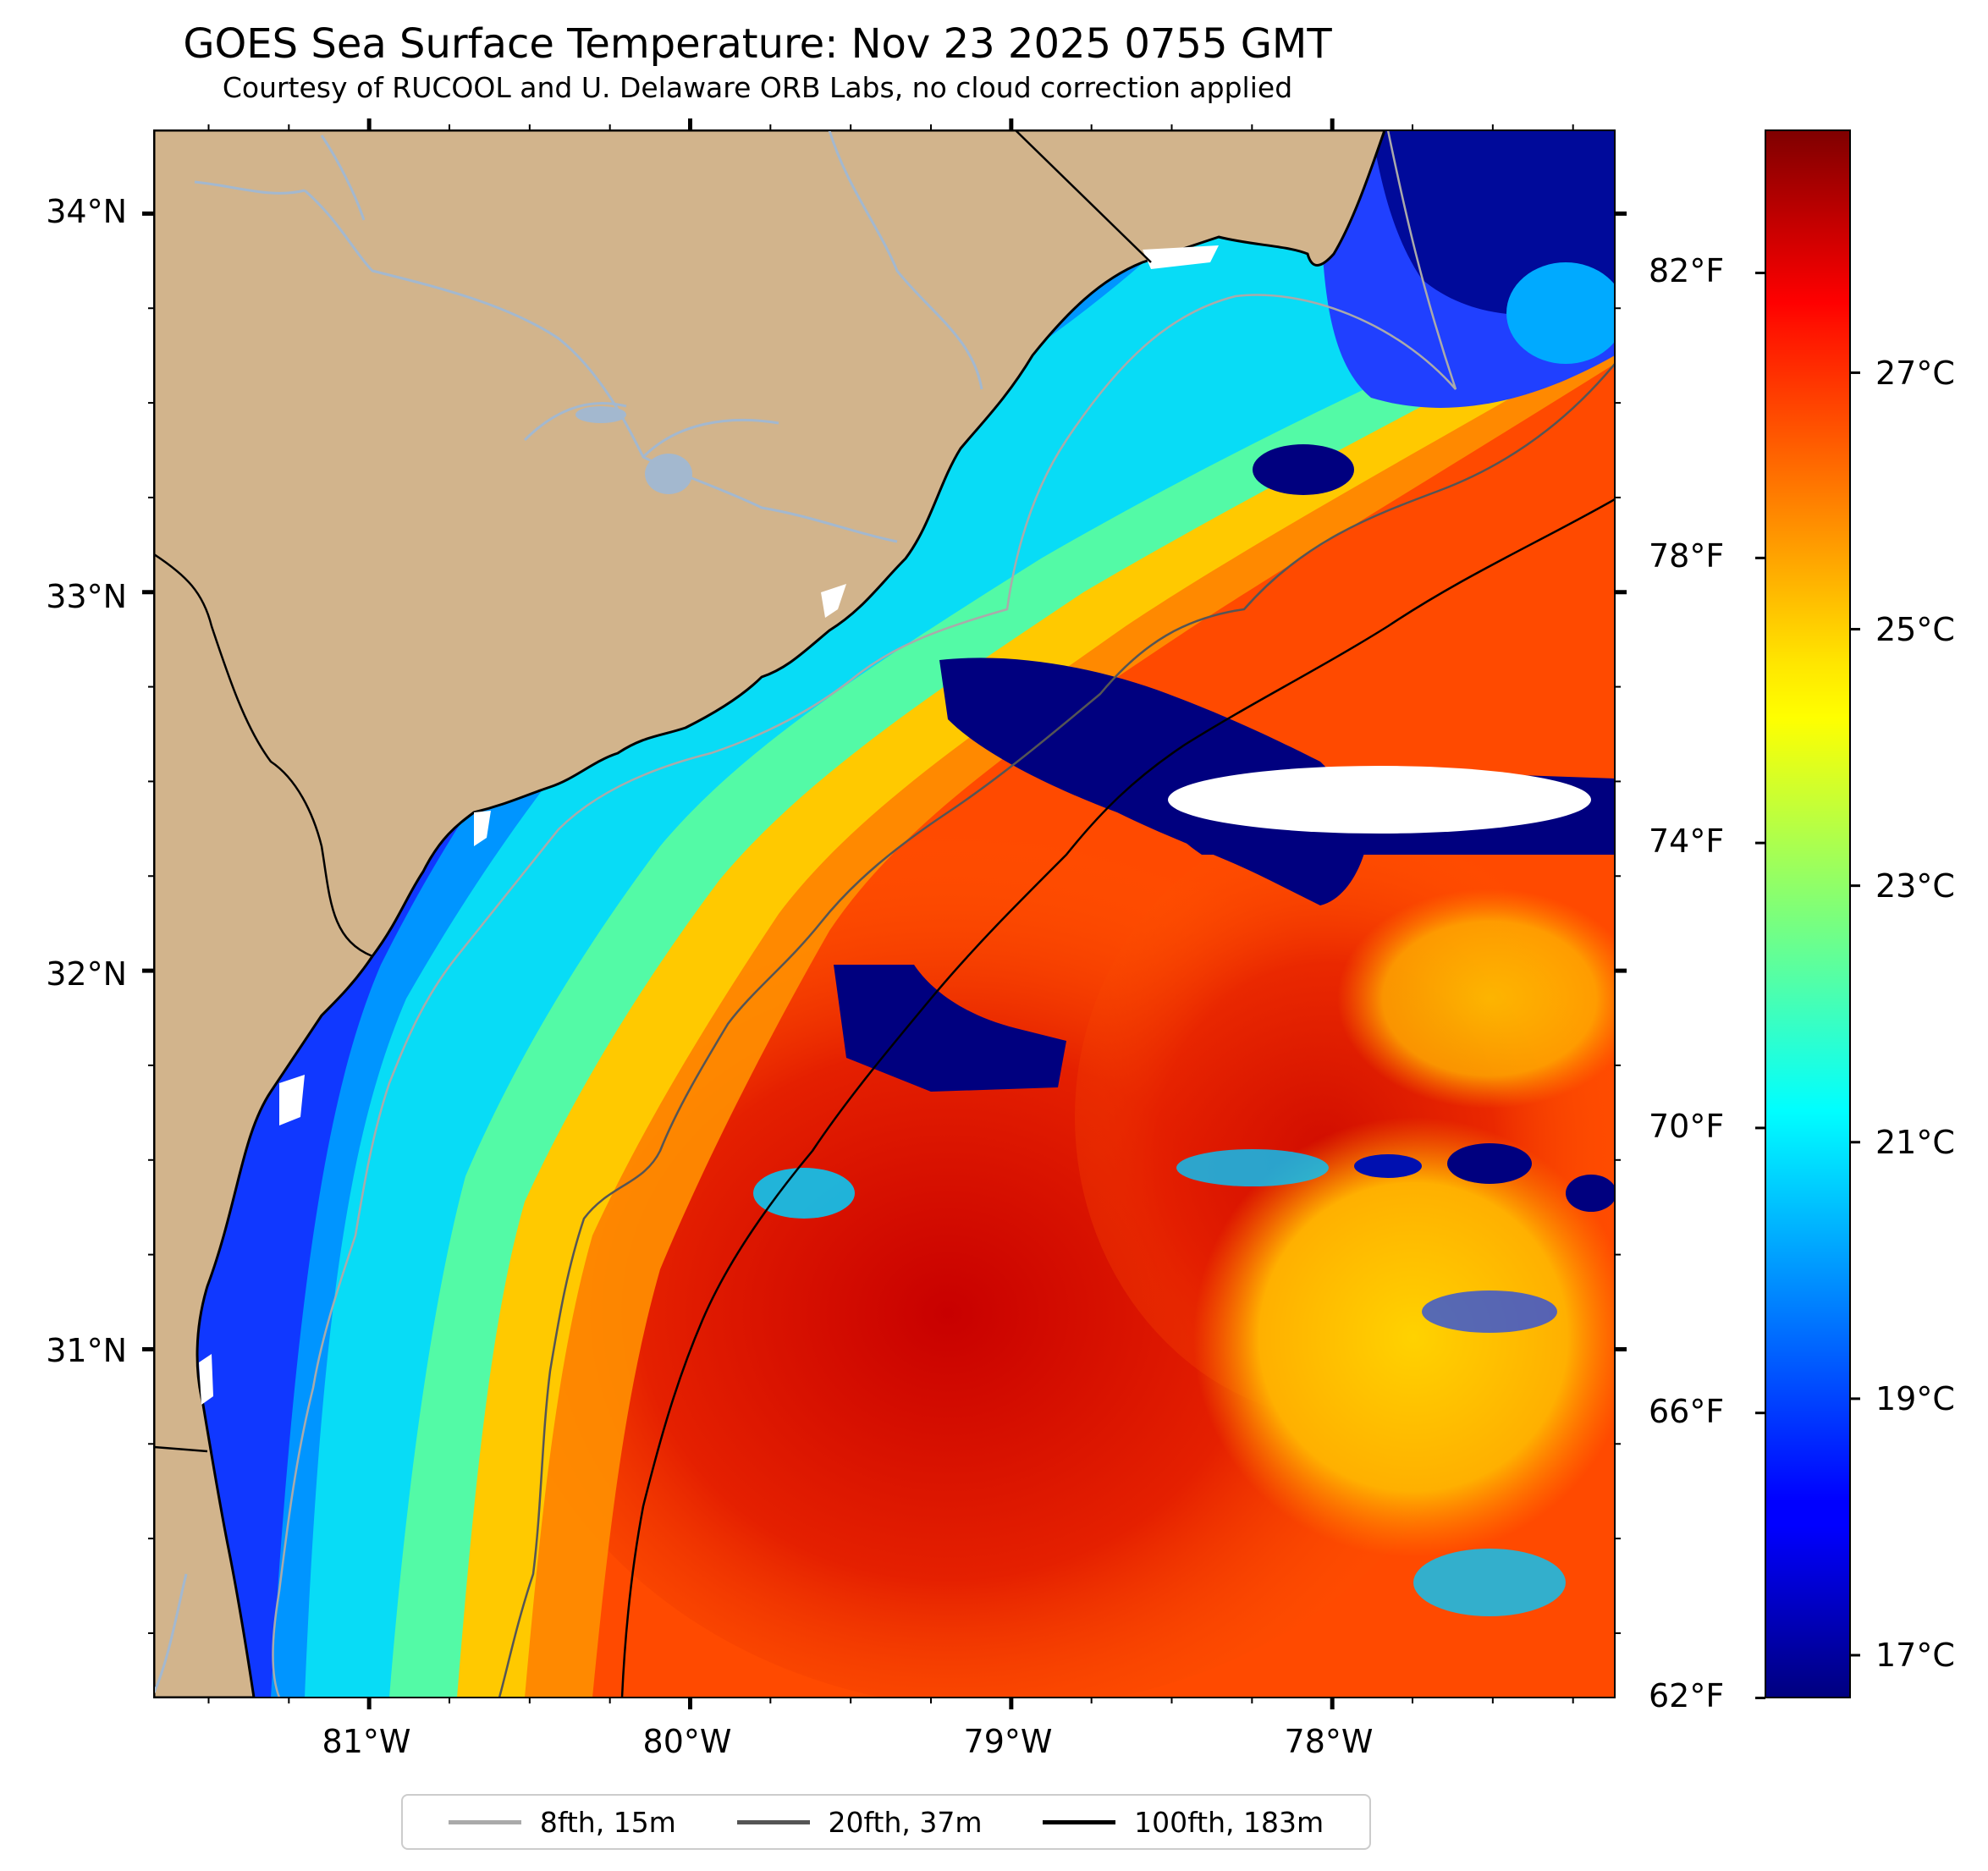  What do you see at coordinates (86, 974) in the screenshot?
I see `lat-label-32: 32°N` at bounding box center [86, 974].